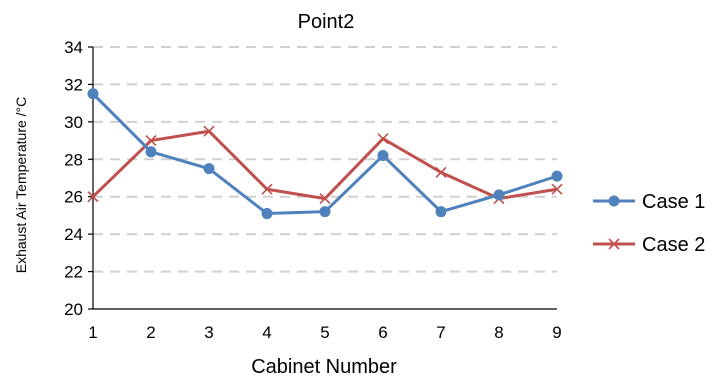 Image resolution: width=711 pixels, height=381 pixels. I want to click on x-tick-label: 9, so click(556, 332).